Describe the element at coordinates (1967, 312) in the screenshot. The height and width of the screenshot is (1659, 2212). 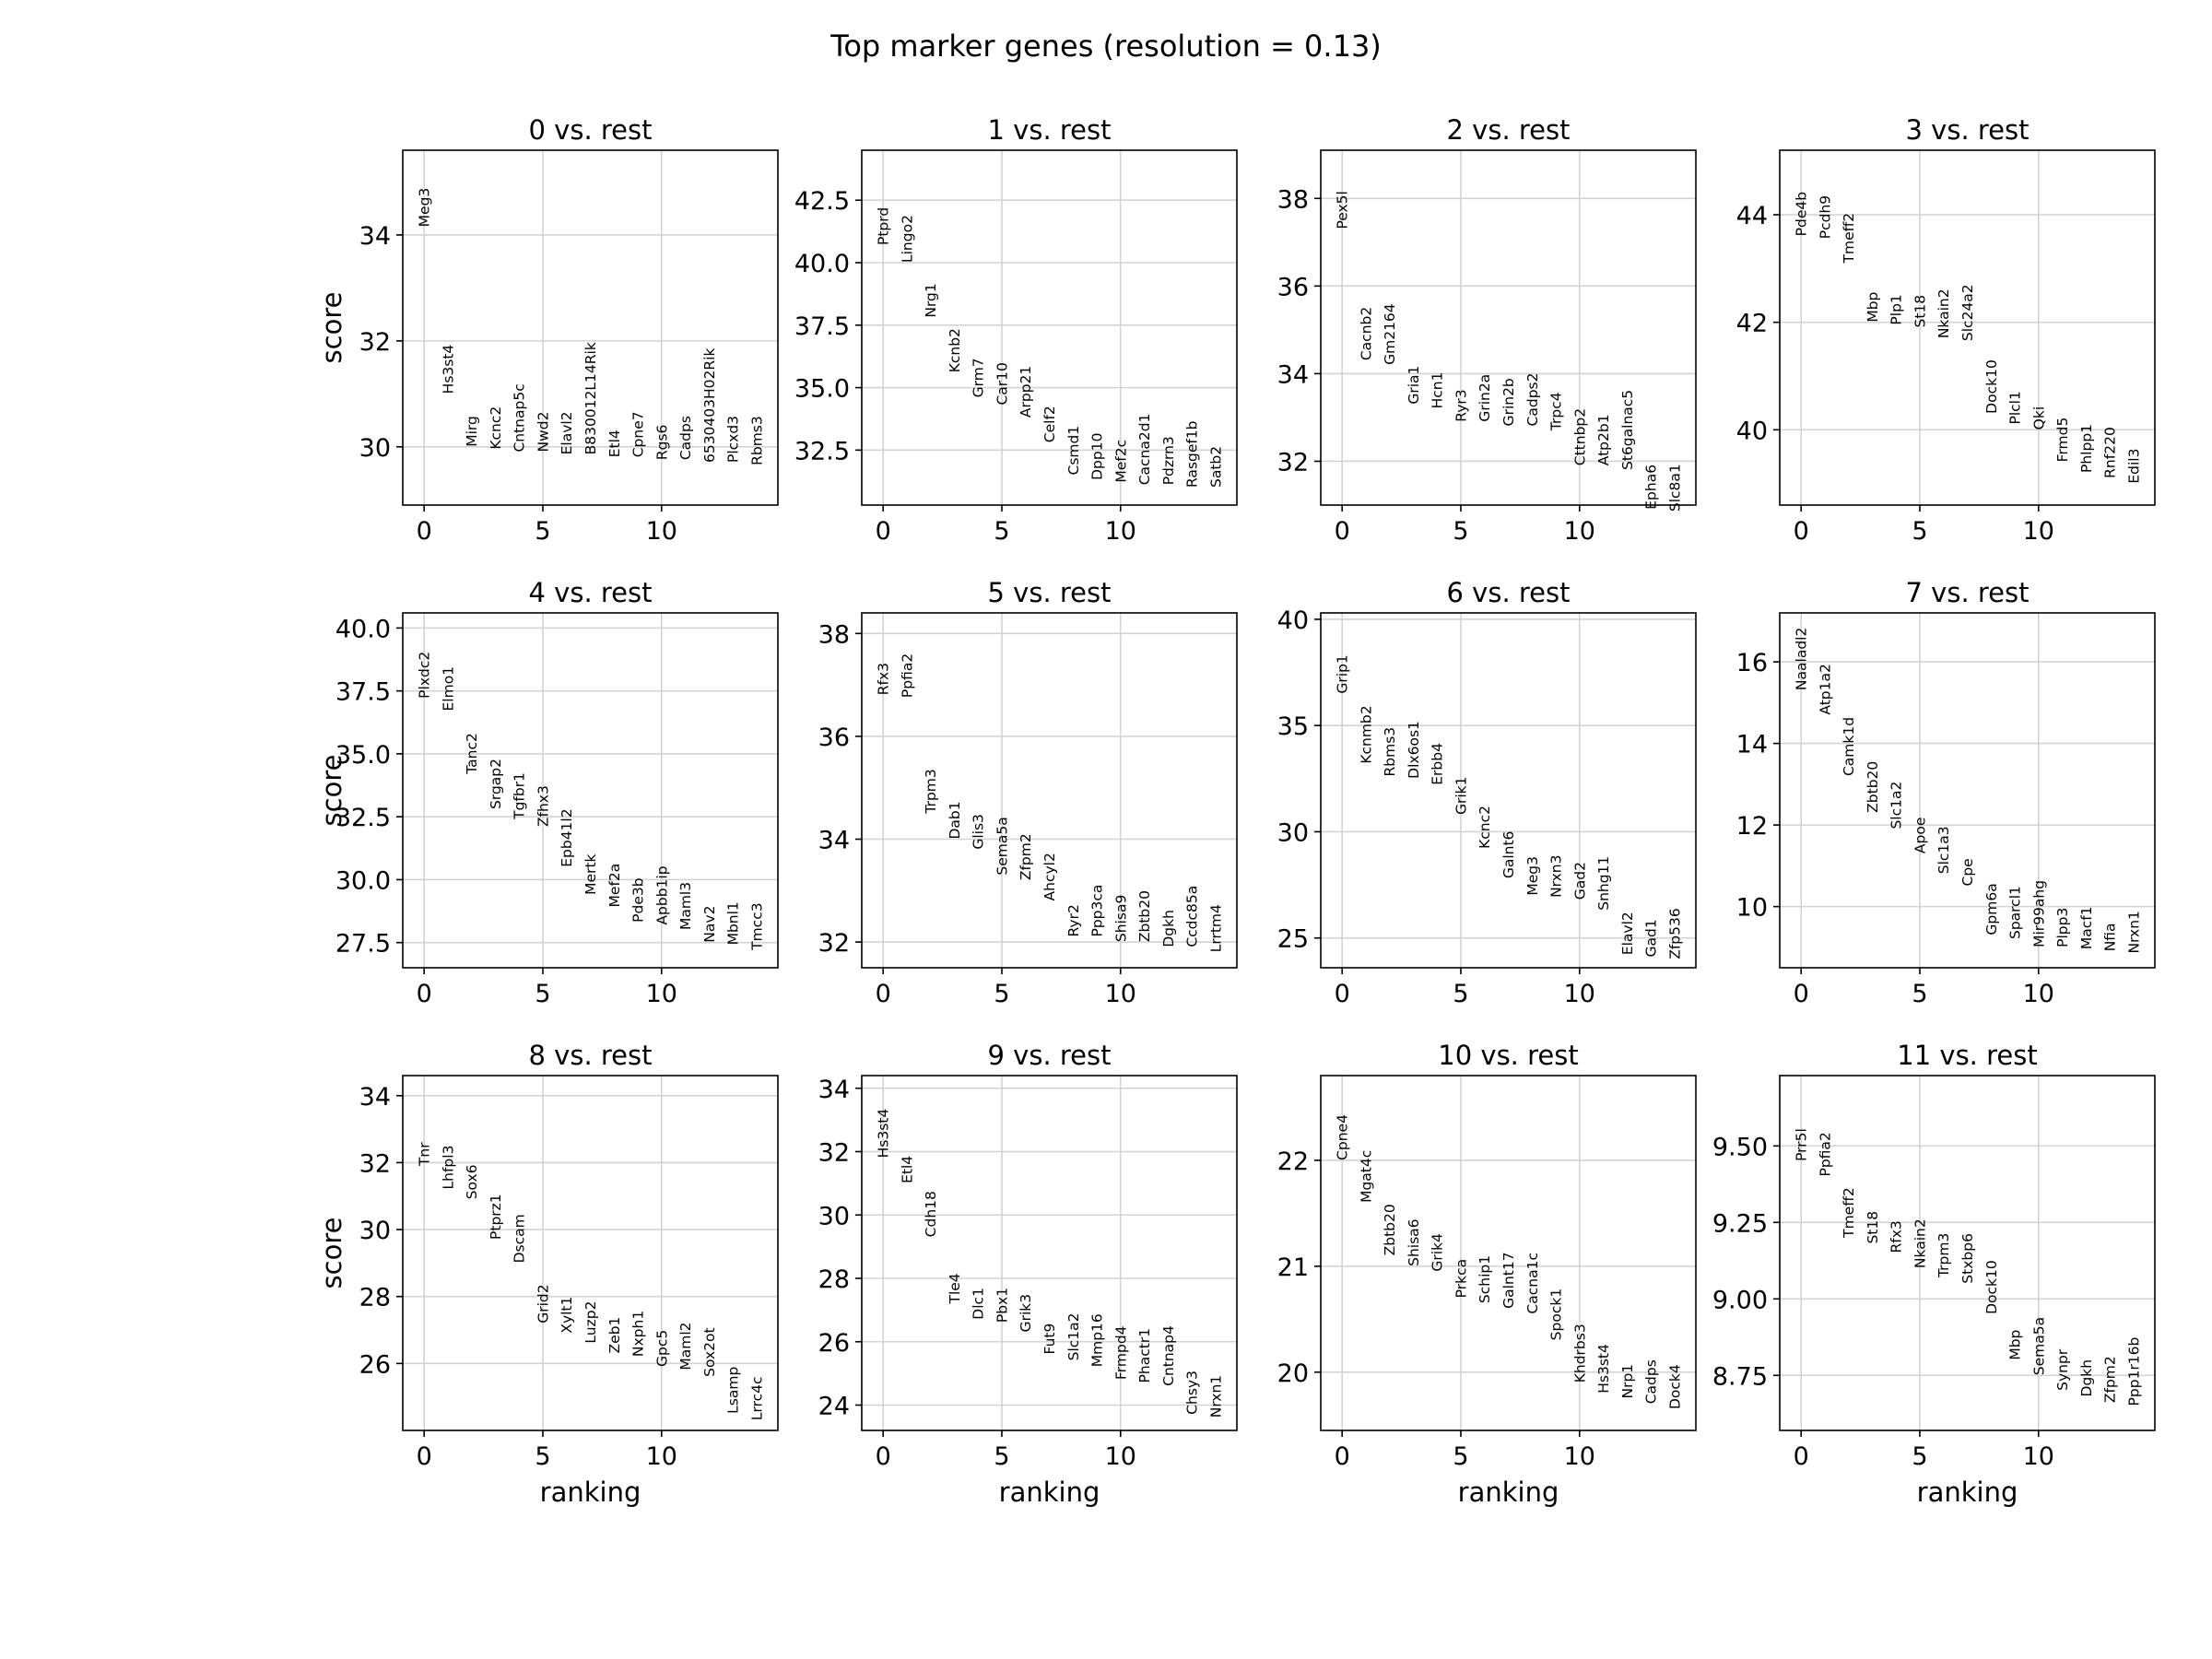
I see `gene-label: Slc24a2` at that location.